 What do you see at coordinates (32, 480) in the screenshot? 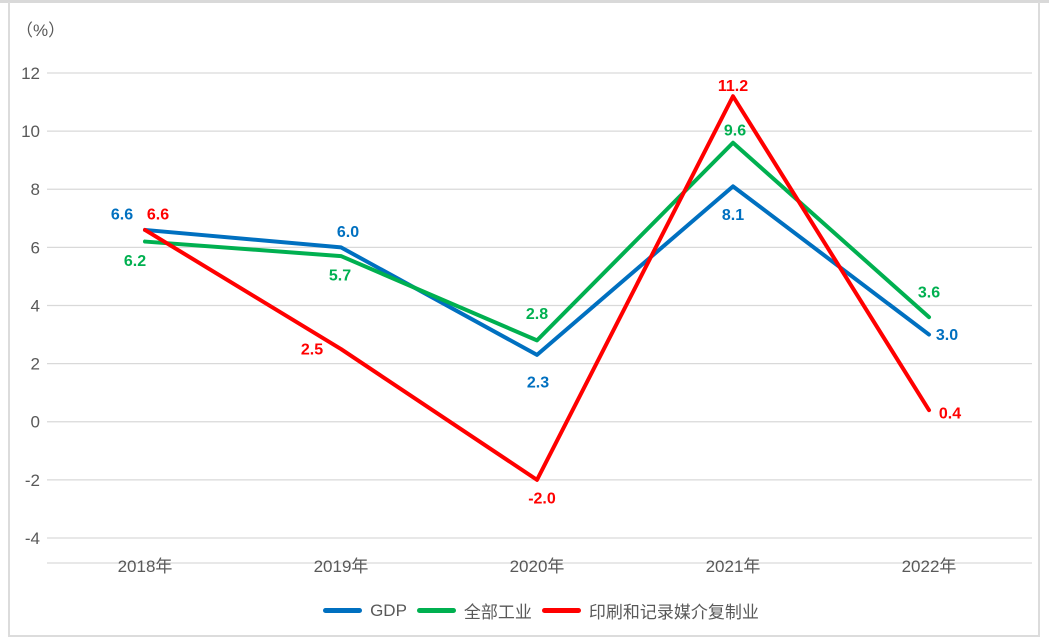
I see `y-tick-label--2: -2` at bounding box center [32, 480].